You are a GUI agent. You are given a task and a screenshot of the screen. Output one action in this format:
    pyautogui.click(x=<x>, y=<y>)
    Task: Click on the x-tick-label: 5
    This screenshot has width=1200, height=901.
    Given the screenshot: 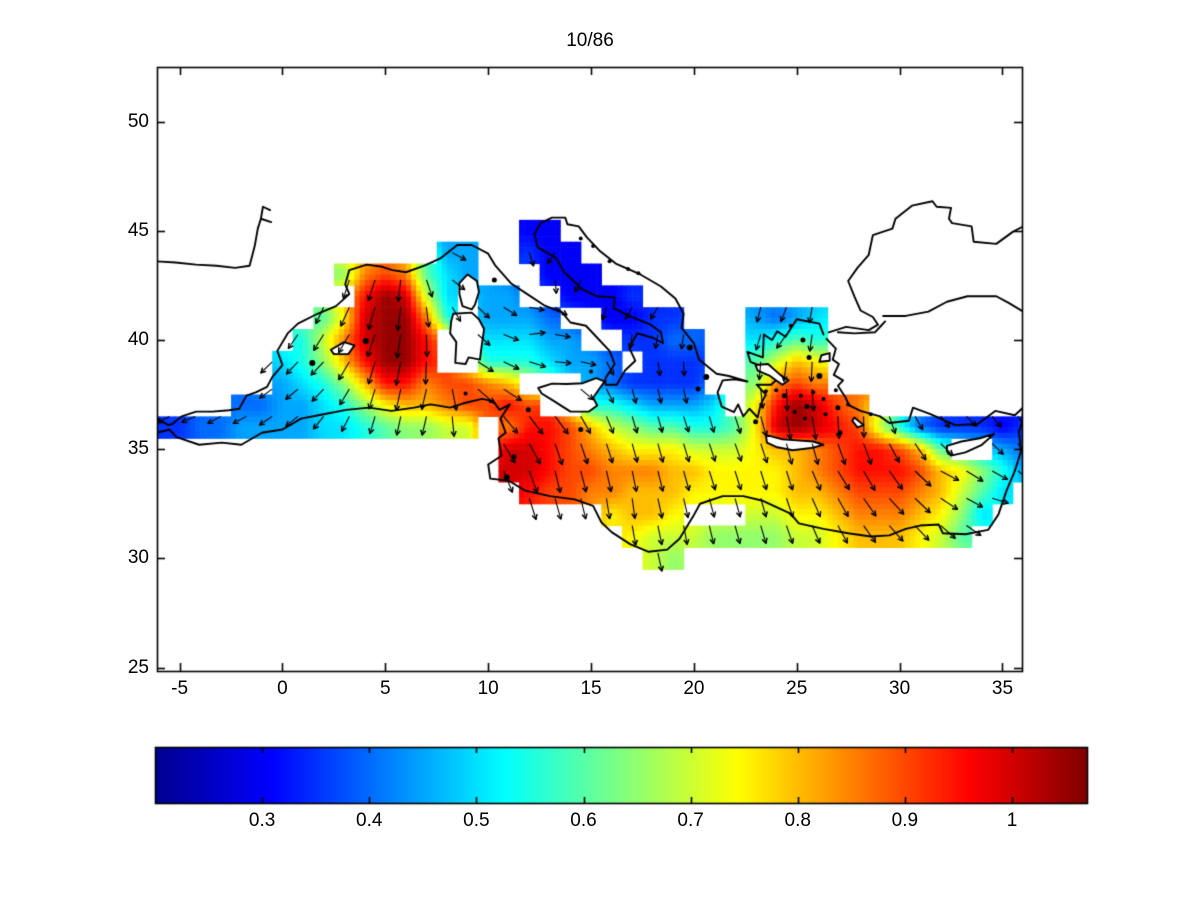 What is the action you would take?
    pyautogui.click(x=385, y=688)
    